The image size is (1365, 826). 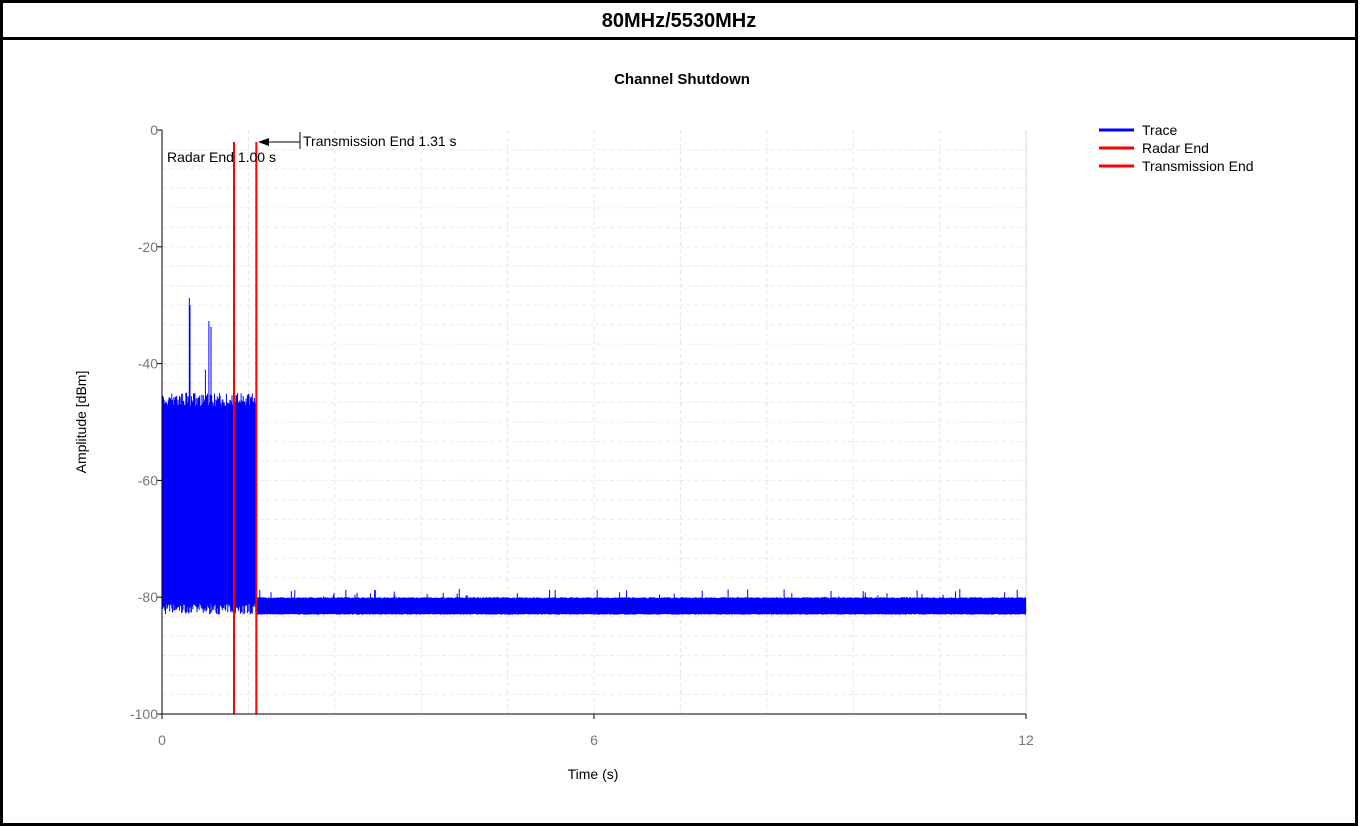 What do you see at coordinates (594, 740) in the screenshot?
I see `x-tick-label: 6` at bounding box center [594, 740].